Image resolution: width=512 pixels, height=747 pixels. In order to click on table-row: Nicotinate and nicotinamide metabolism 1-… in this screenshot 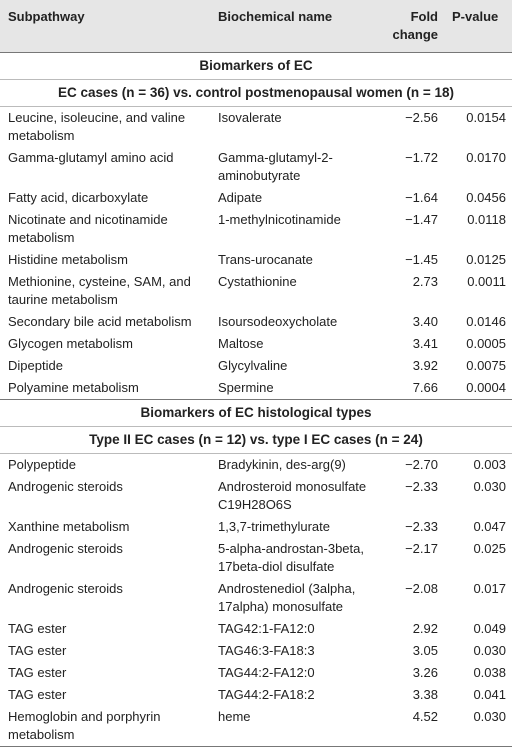, I will do `click(256, 229)`.